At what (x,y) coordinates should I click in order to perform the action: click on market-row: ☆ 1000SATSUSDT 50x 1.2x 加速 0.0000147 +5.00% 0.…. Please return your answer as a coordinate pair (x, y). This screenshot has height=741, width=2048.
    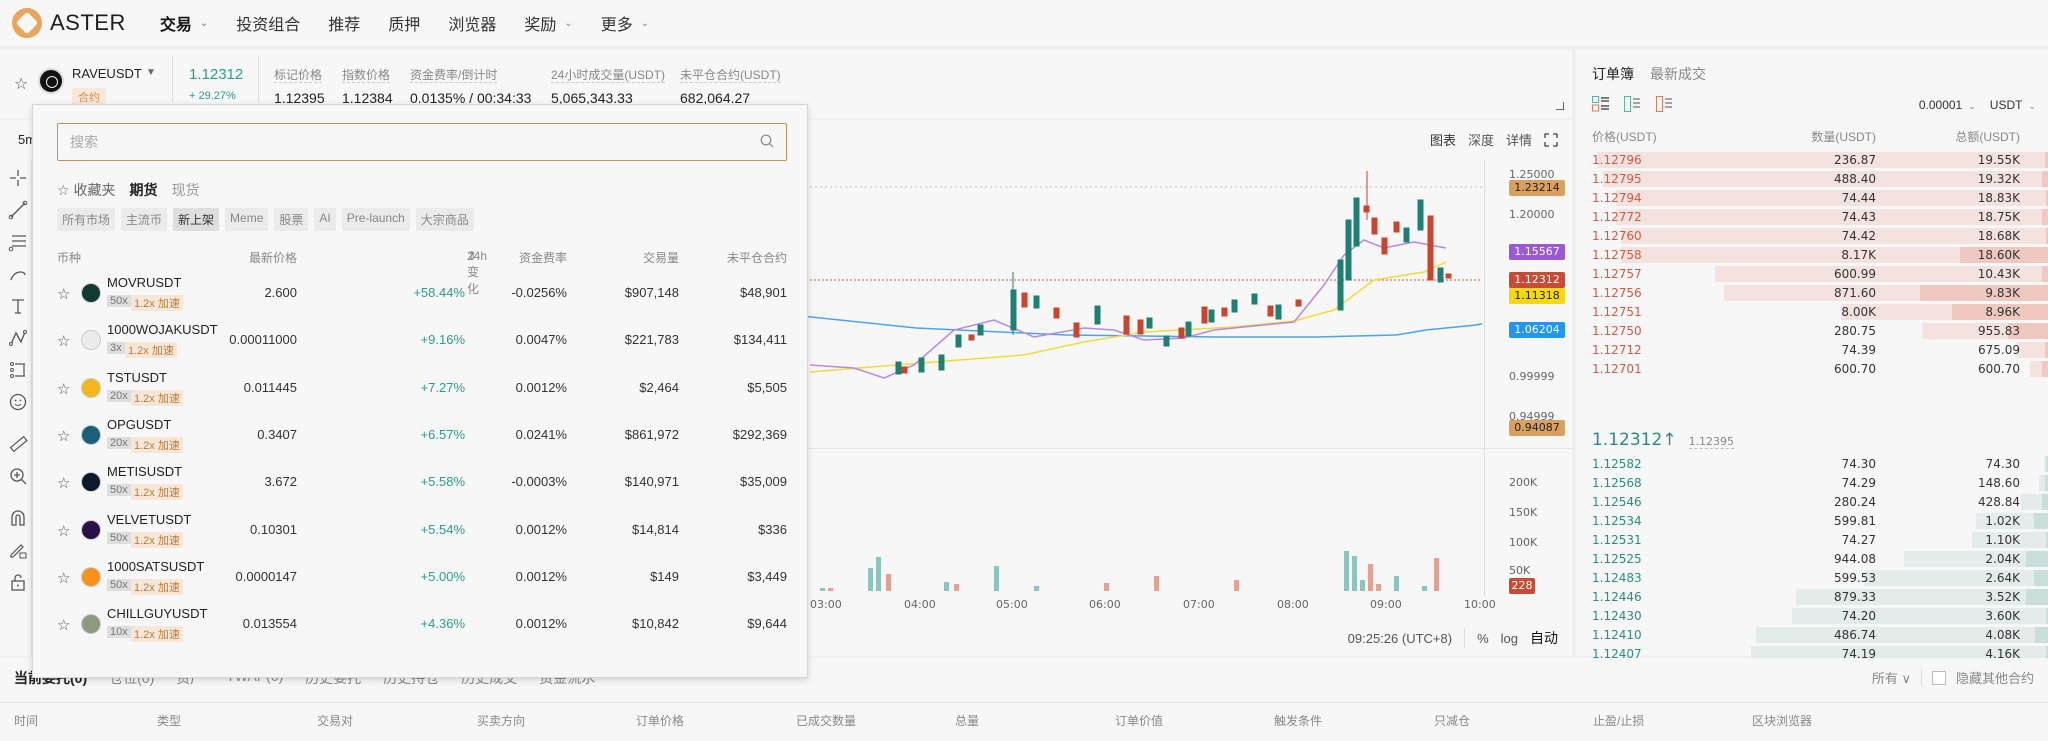
    Looking at the image, I should click on (422, 578).